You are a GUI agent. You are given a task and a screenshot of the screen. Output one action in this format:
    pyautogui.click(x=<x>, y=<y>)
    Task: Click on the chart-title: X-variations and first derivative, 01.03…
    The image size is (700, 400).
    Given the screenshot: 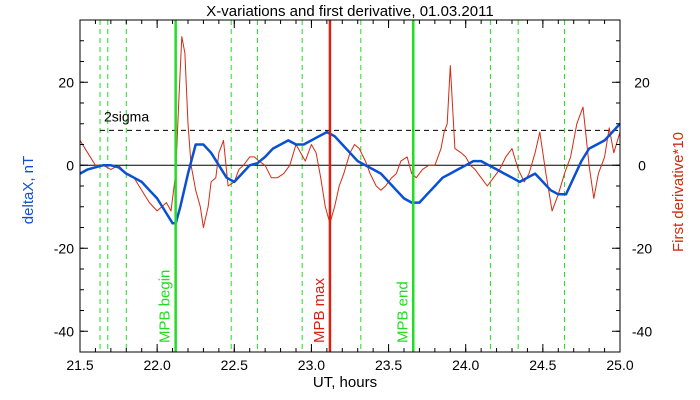 What is the action you would take?
    pyautogui.click(x=349, y=11)
    